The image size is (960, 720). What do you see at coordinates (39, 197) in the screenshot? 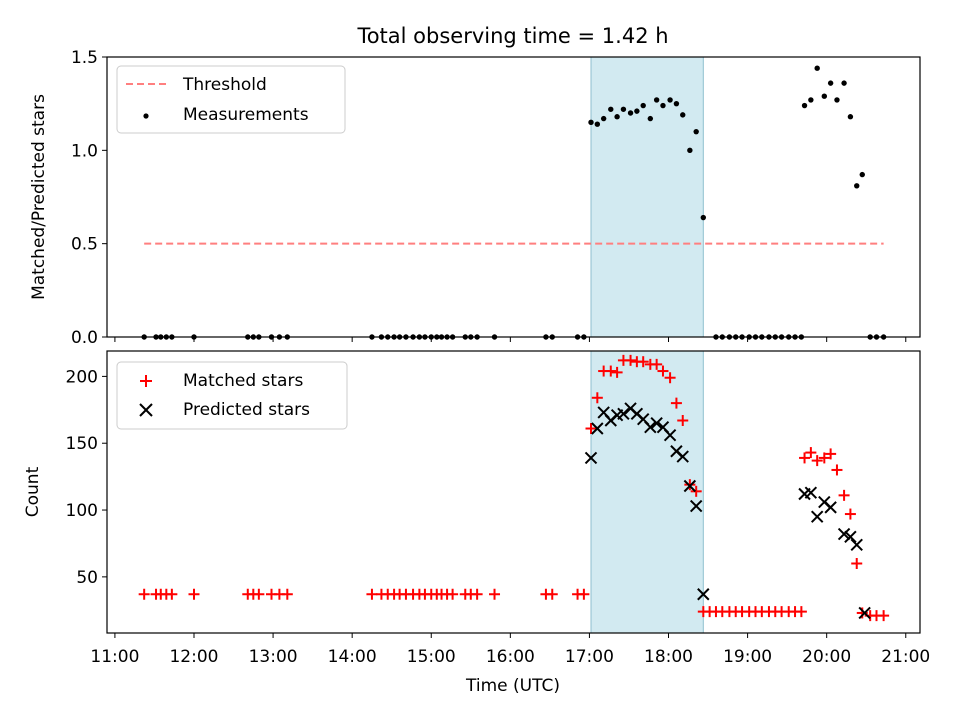
I see `top-y-axis-label: Matched/Predicted stars` at bounding box center [39, 197].